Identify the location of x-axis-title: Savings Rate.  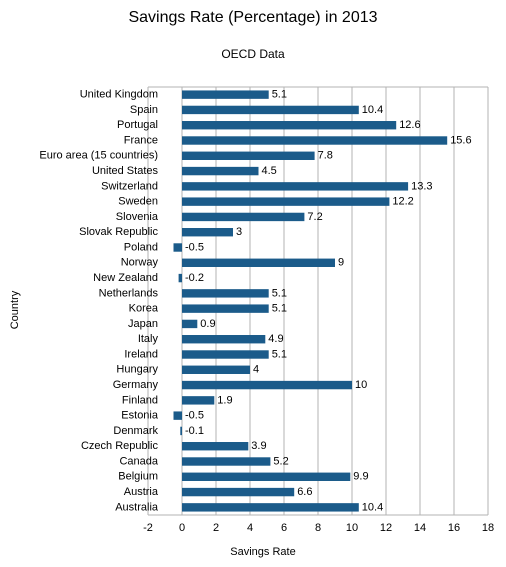
(262, 552).